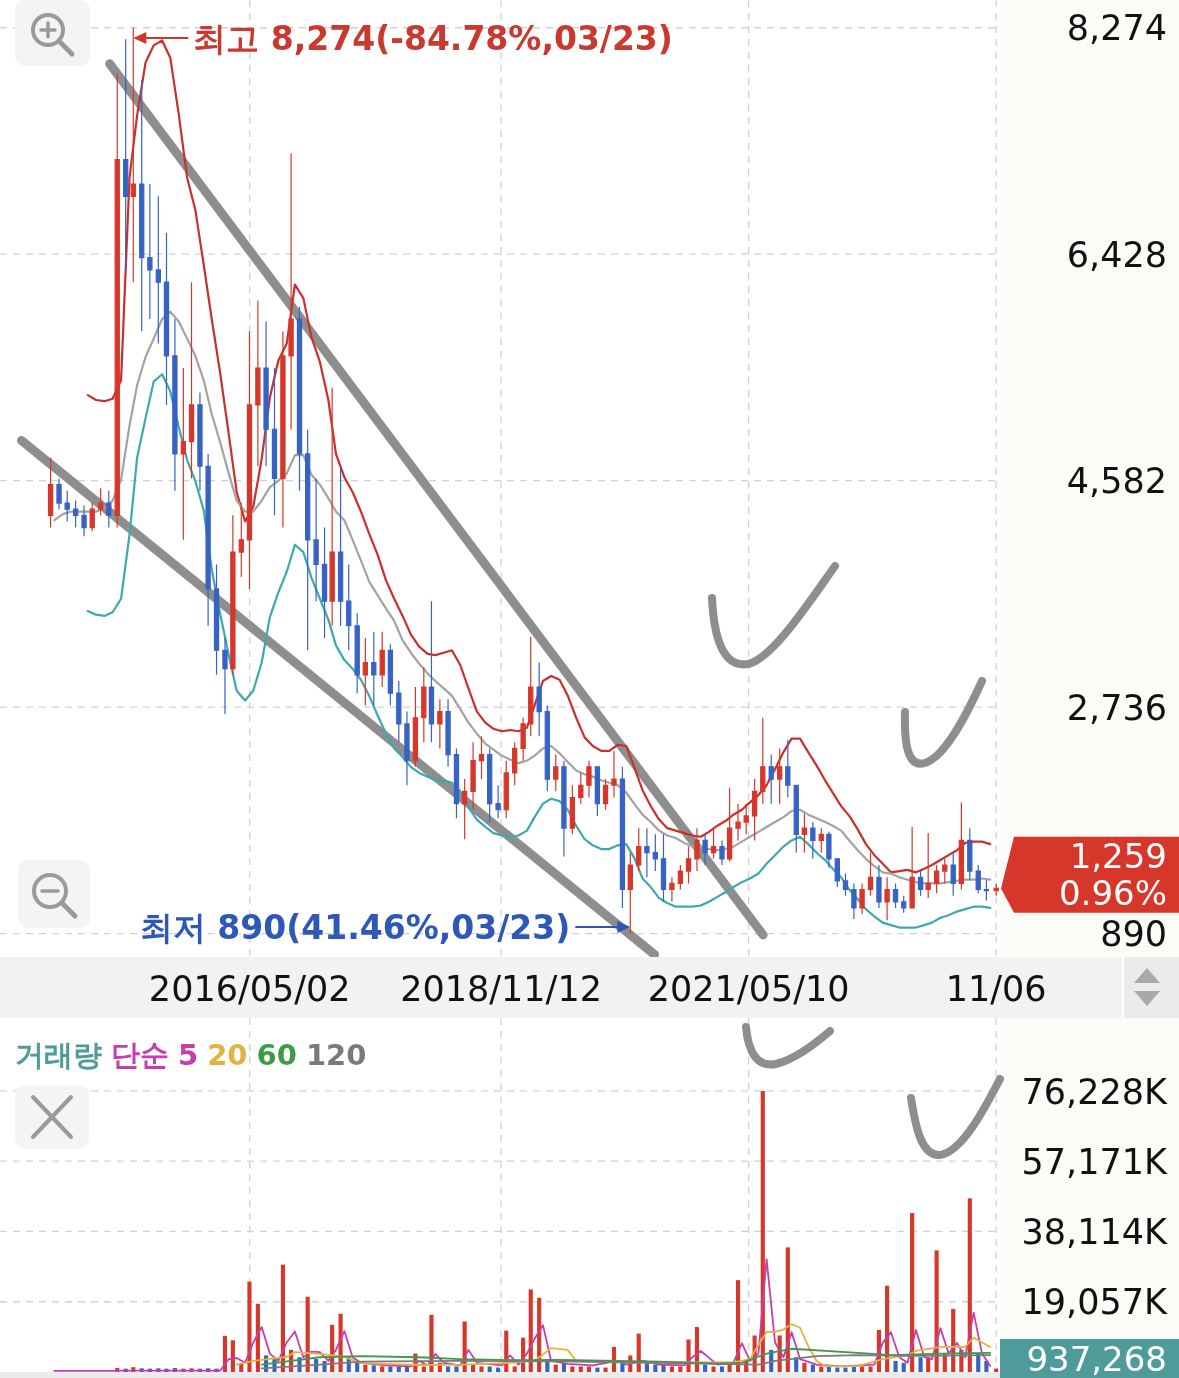 The height and width of the screenshot is (1378, 1179). Describe the element at coordinates (1095, 1302) in the screenshot. I see `y-tick-label: 19,057K` at that location.